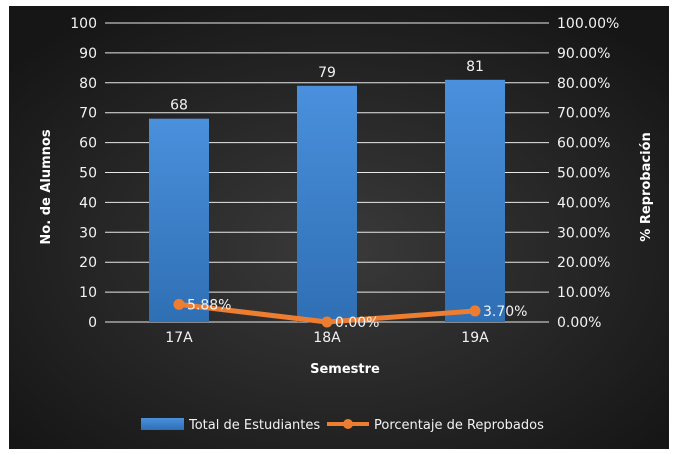 The image size is (673, 454). I want to click on y-tick-label: 60, so click(88, 144).